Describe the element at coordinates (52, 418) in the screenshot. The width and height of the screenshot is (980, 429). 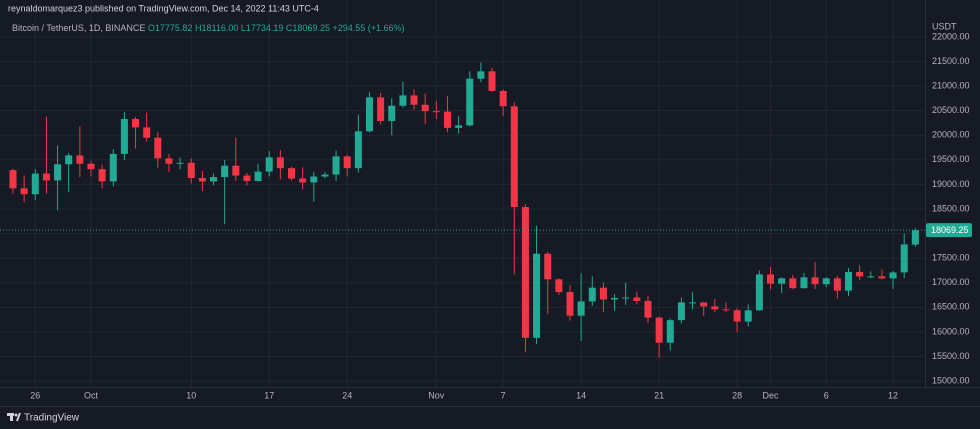
I see `brand: TradingView` at that location.